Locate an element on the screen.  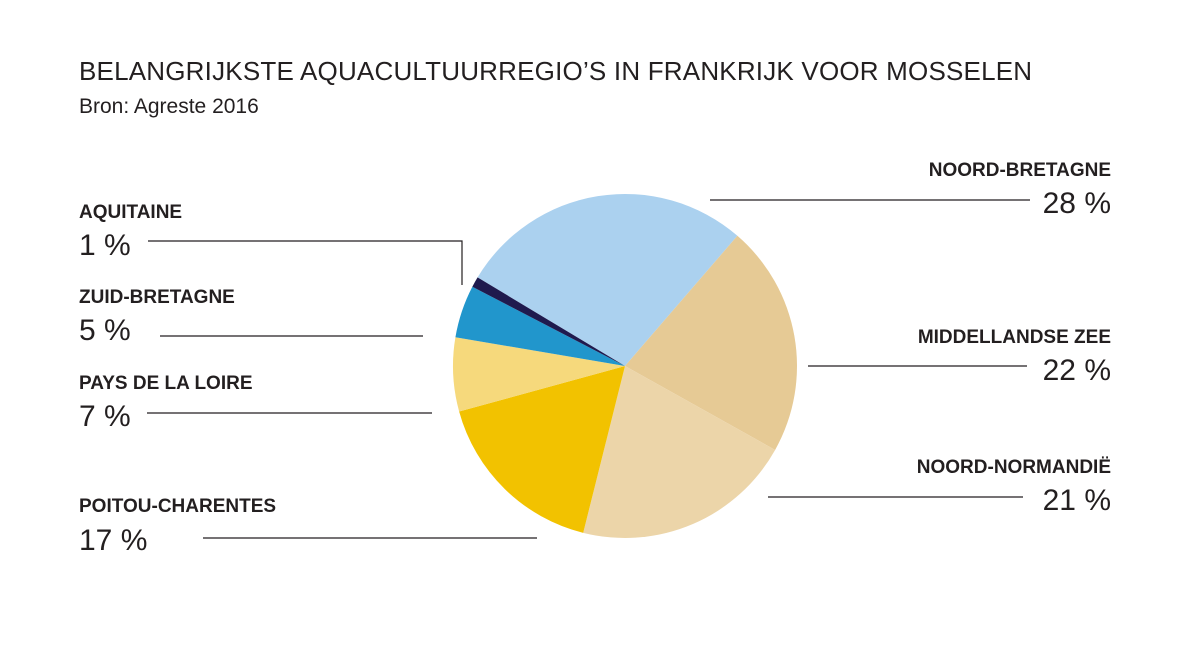
pie-slice-aquitaine is located at coordinates (548, 321).